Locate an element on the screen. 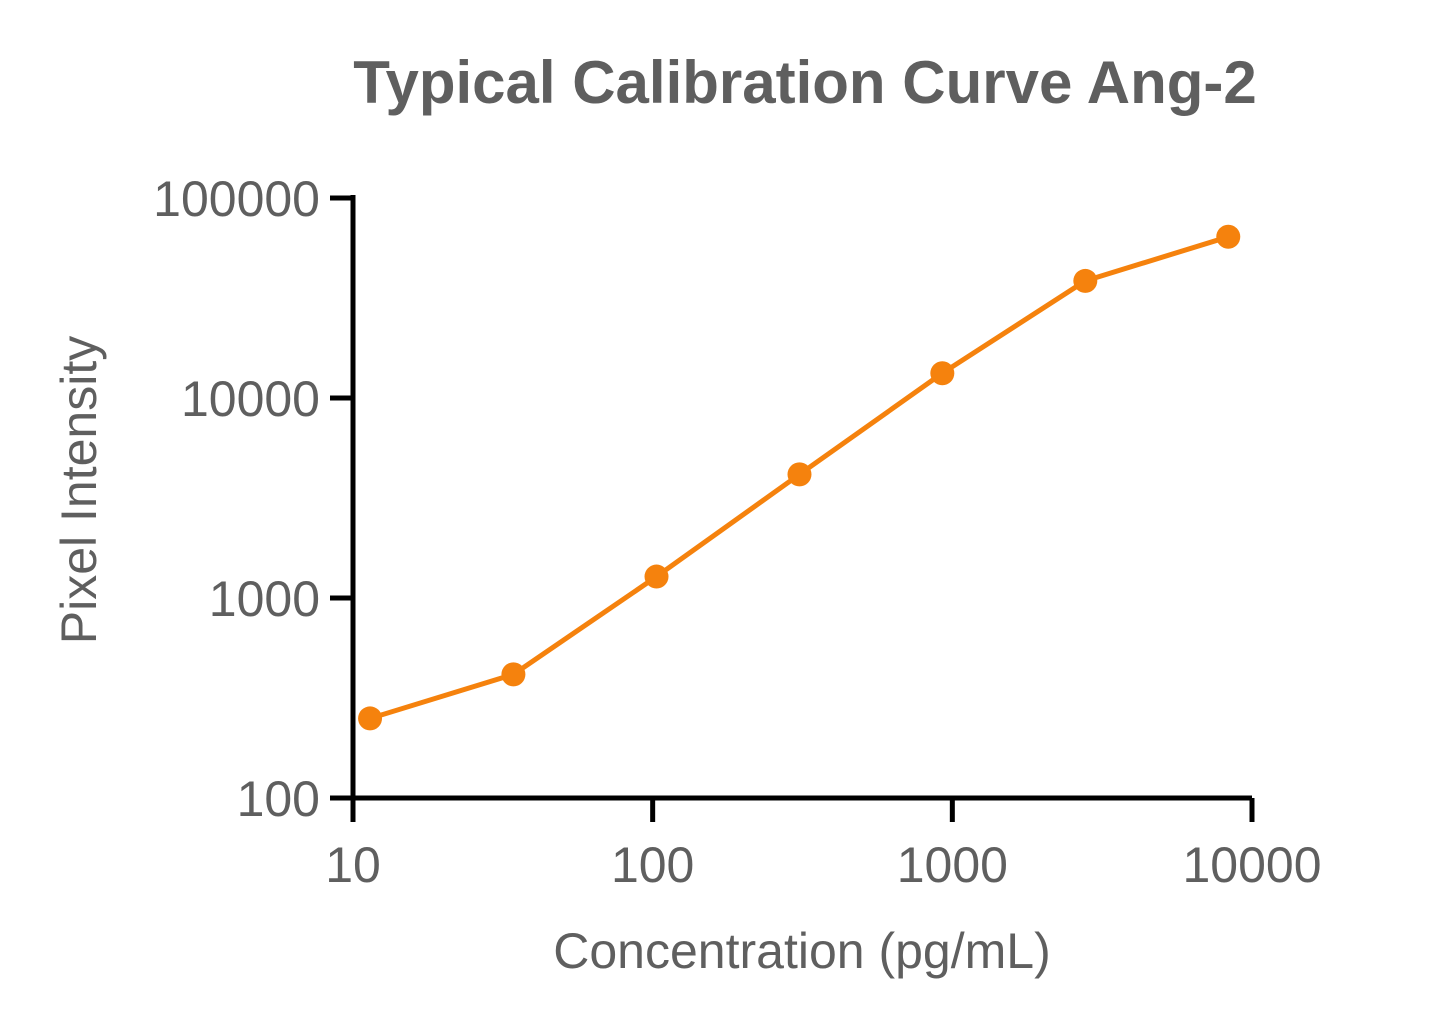 This screenshot has width=1431, height=1023. x-tick-label: 10 is located at coordinates (353, 865).